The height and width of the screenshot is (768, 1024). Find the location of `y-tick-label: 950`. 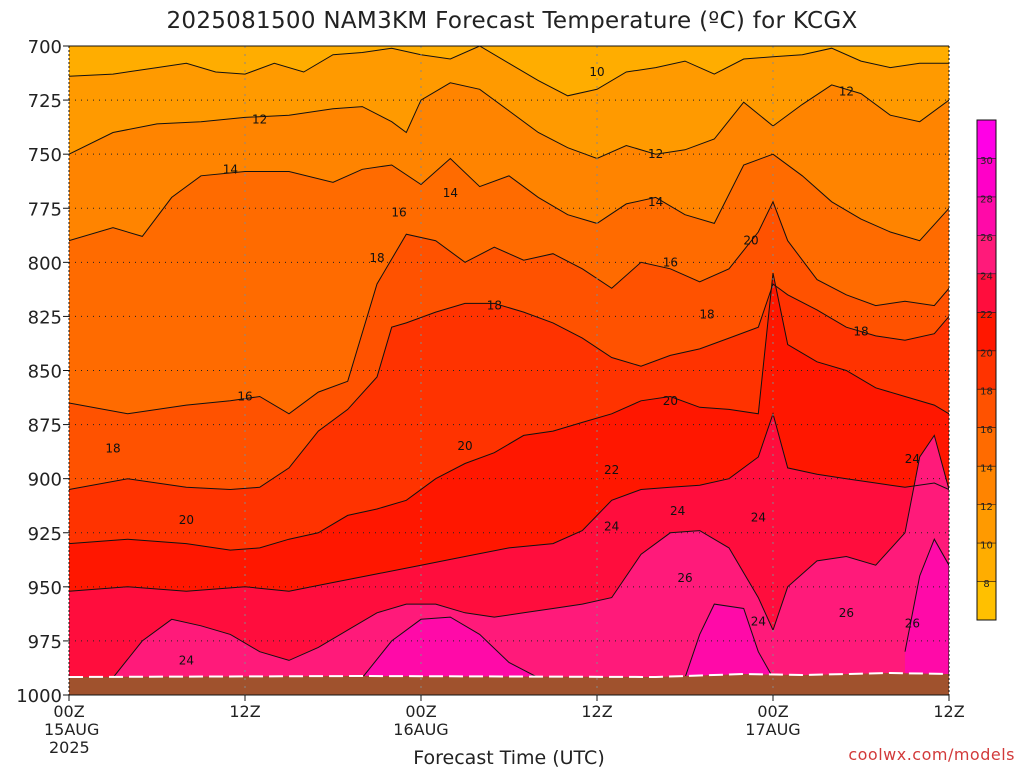

y-tick-label: 950 is located at coordinates (45, 588).